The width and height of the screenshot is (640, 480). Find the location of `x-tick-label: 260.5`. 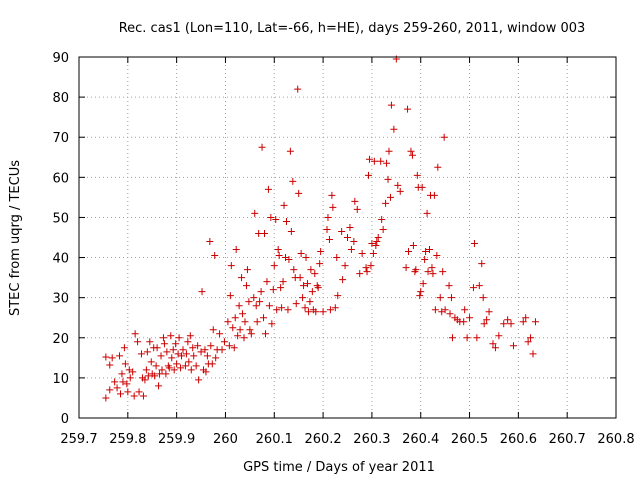

x-tick-label: 260.5 is located at coordinates (469, 439).